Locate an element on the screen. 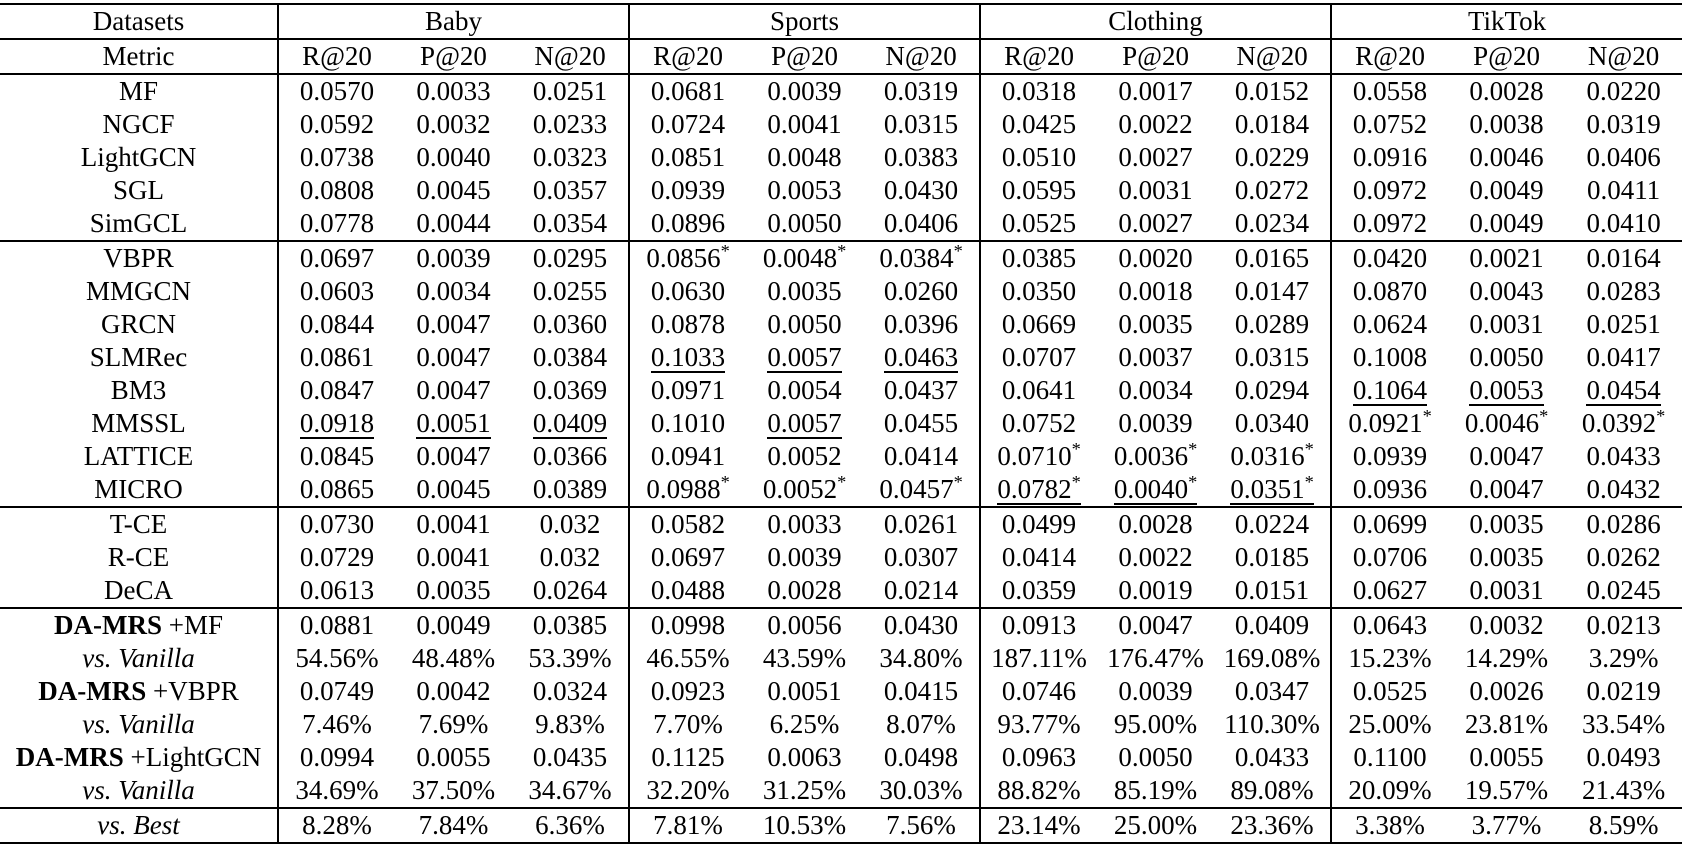  value-cell: 0.0046 is located at coordinates (1506, 157).